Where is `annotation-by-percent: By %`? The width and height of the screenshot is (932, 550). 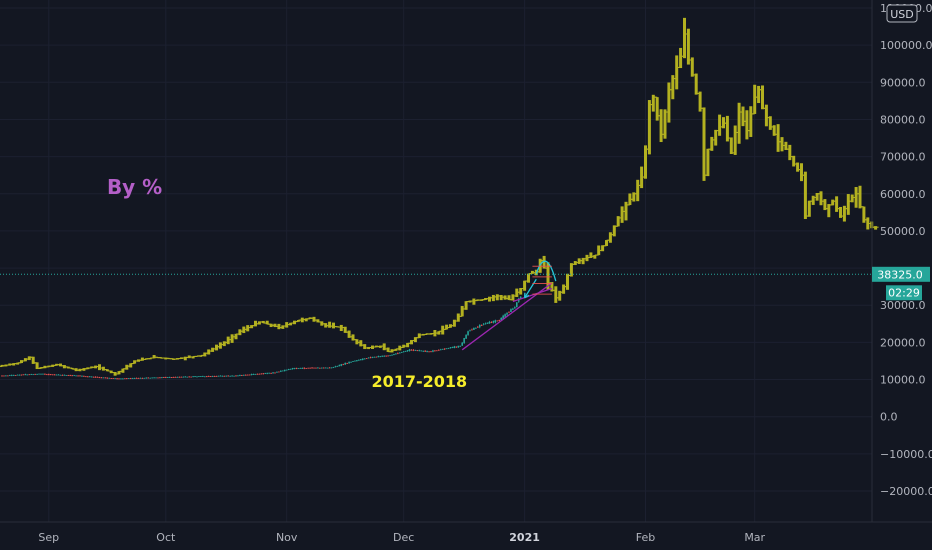
annotation-by-percent: By % is located at coordinates (134, 187).